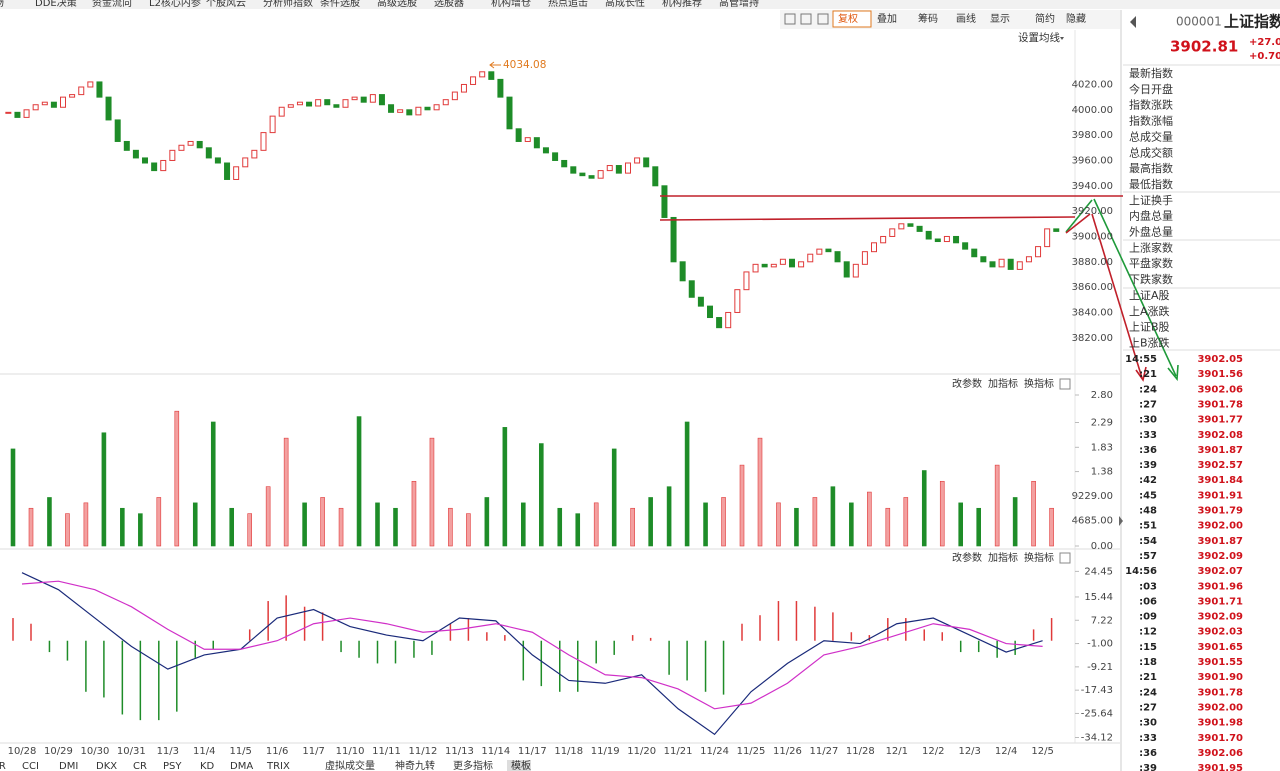 The width and height of the screenshot is (1280, 771). What do you see at coordinates (415, 765) in the screenshot?
I see `indicator-tab: 神奇九转` at bounding box center [415, 765].